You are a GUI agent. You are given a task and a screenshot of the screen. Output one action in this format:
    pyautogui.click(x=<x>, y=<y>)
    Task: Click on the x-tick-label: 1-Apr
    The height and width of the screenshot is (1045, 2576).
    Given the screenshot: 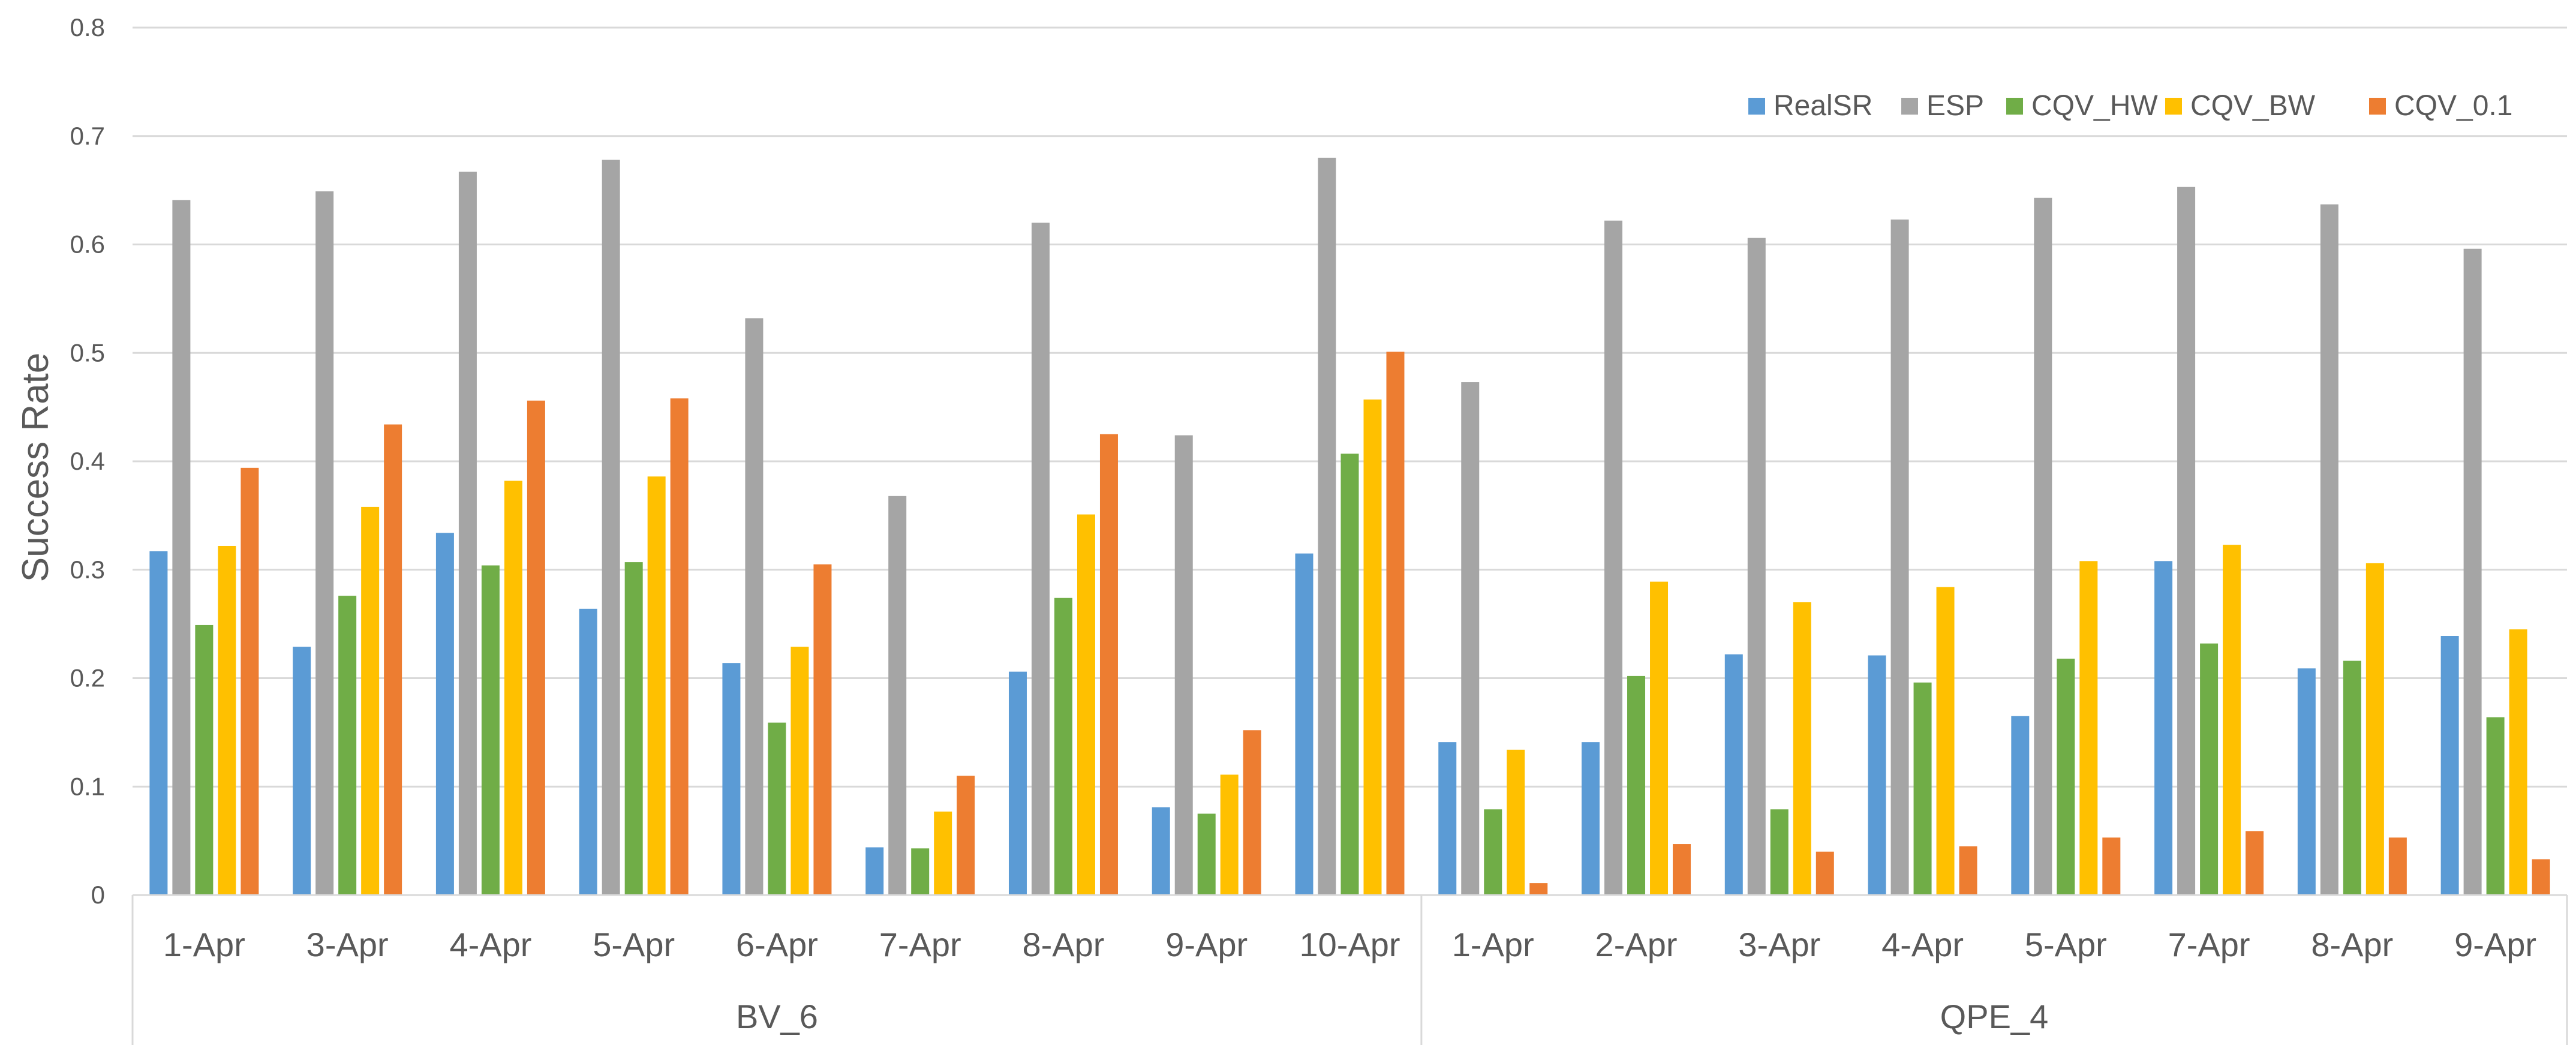 What is the action you would take?
    pyautogui.click(x=1493, y=944)
    